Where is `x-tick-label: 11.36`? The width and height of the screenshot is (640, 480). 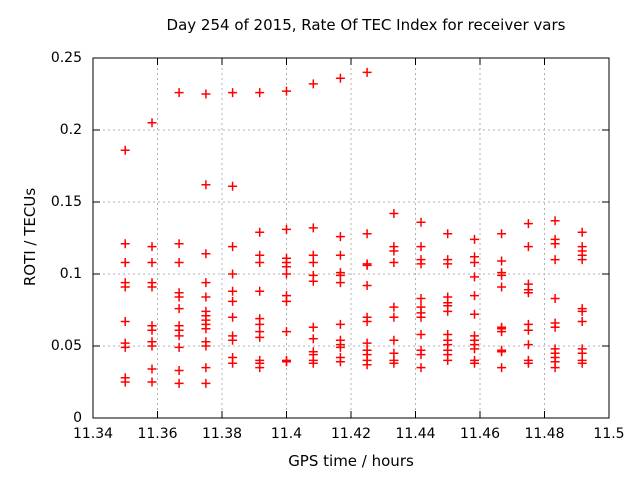
x-tick-label: 11.36 is located at coordinates (157, 434).